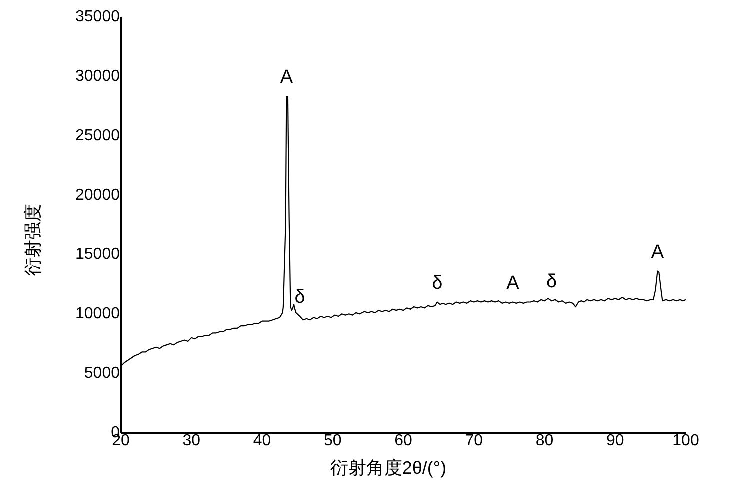  I want to click on y-tick-label: 35000, so click(98, 17).